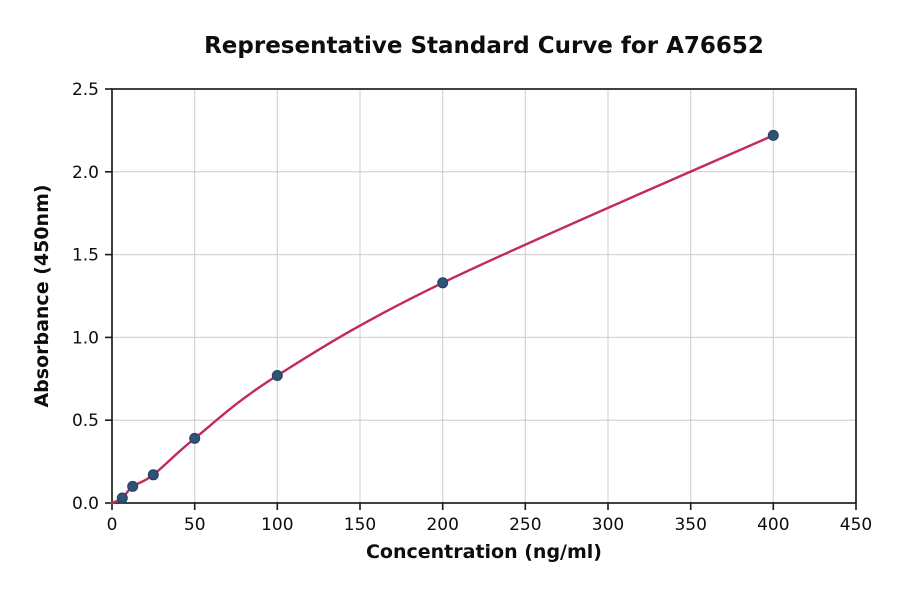 The width and height of the screenshot is (900, 594). Describe the element at coordinates (85, 421) in the screenshot. I see `y-tick-label: 0.5` at that location.